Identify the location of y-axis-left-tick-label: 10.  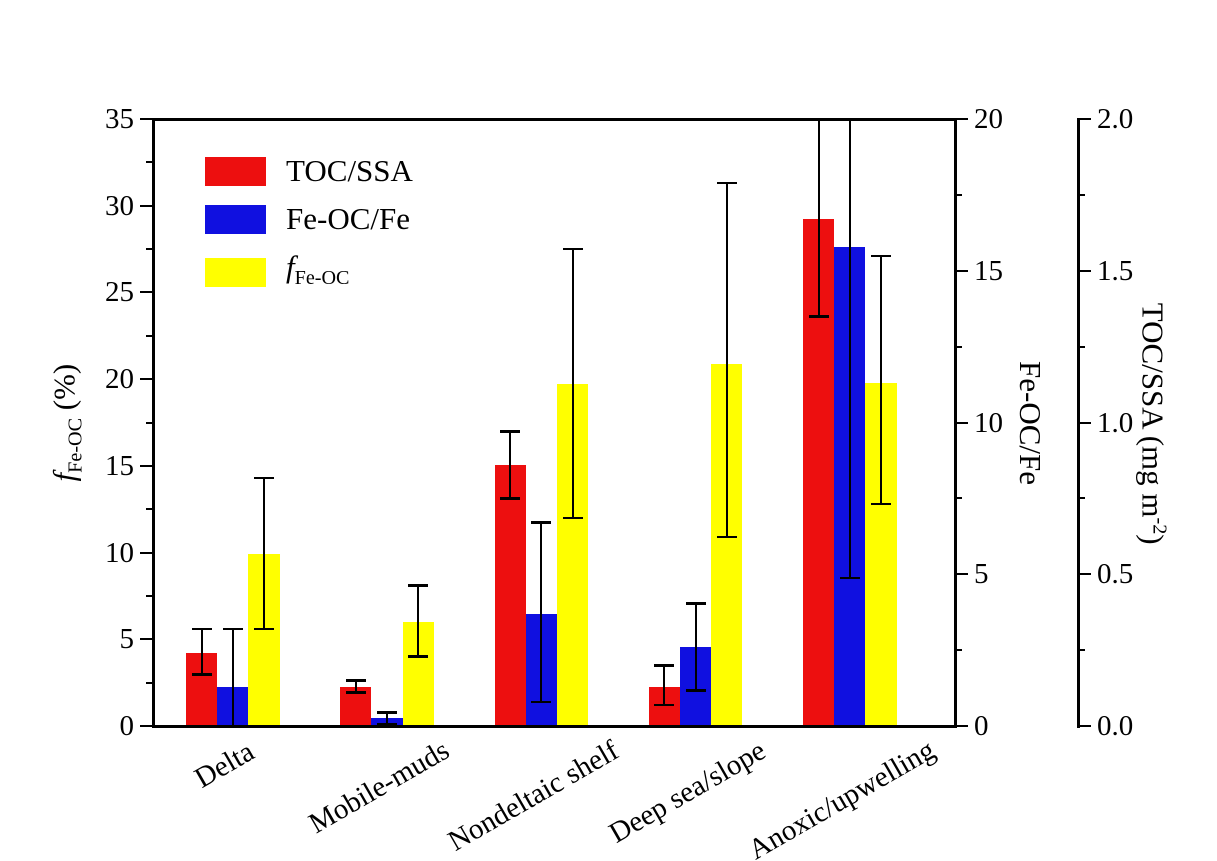
(119, 552).